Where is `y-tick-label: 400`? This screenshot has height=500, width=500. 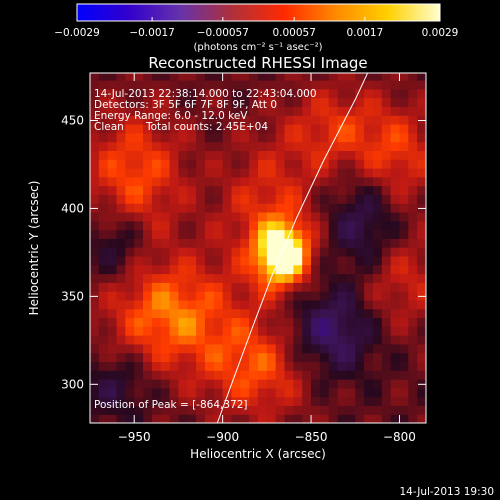
y-tick-label: 400 is located at coordinates (72, 208).